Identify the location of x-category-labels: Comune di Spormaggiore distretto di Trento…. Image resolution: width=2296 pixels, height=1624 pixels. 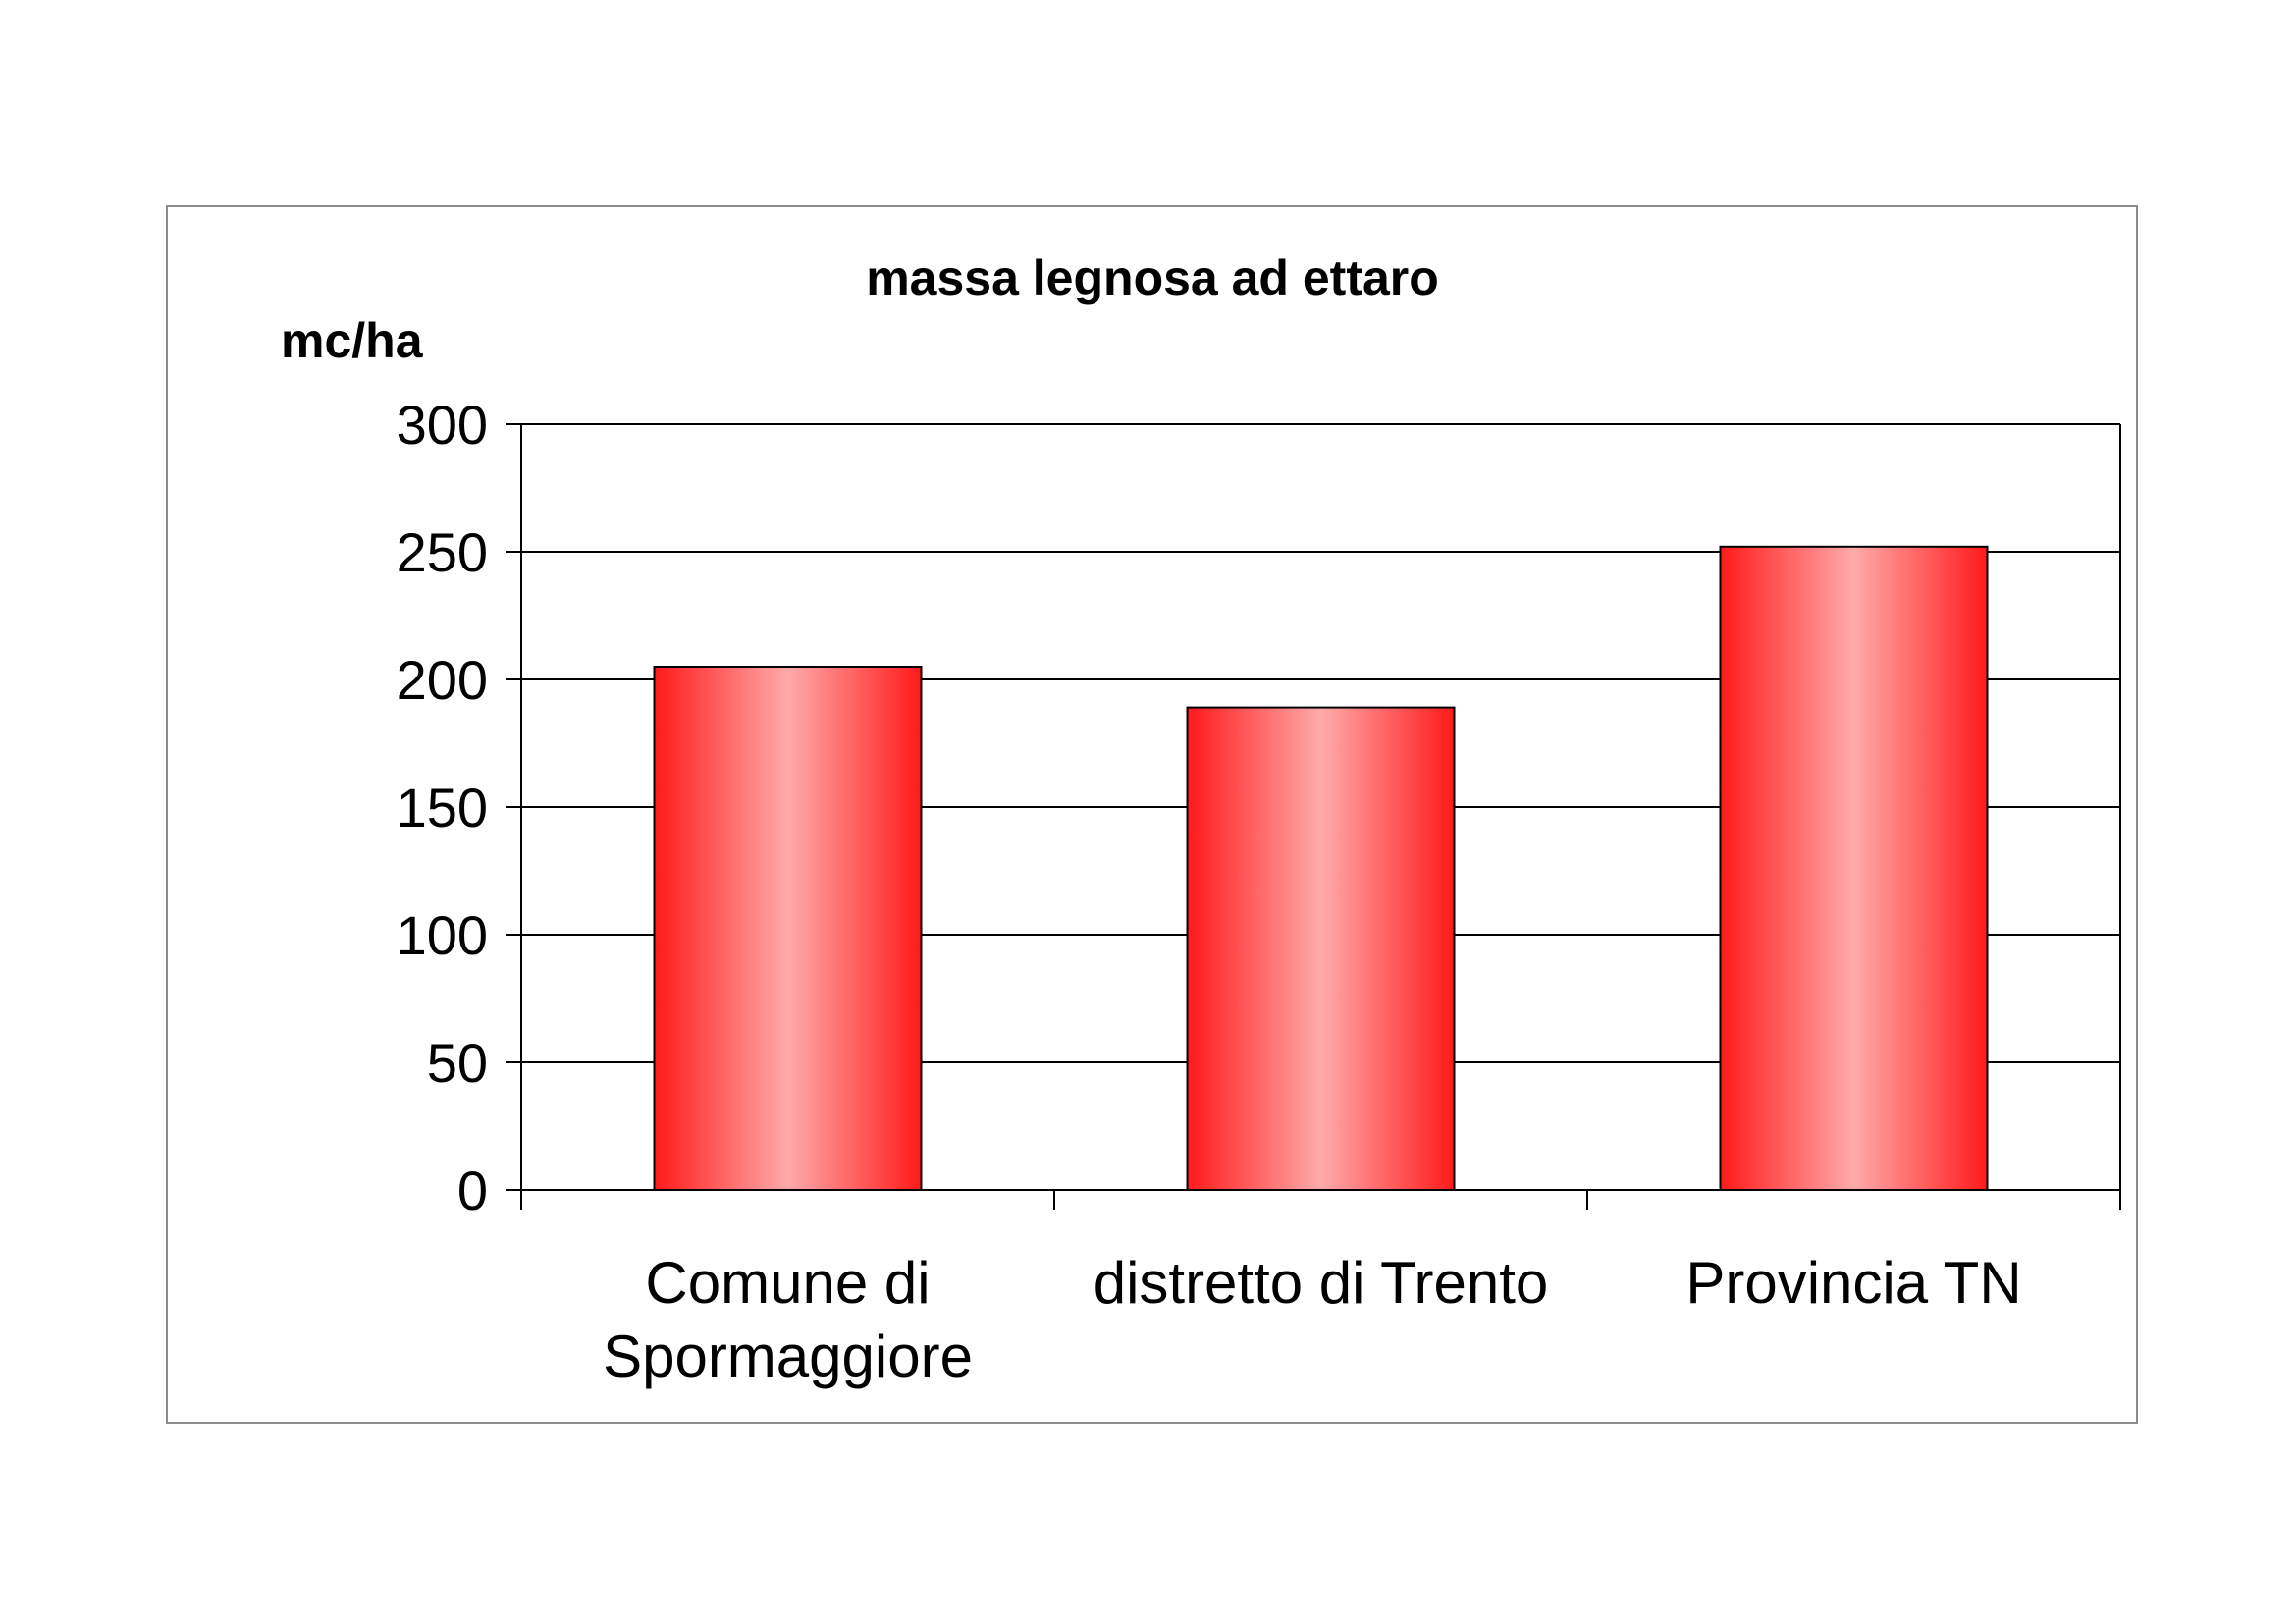
(1313, 1319).